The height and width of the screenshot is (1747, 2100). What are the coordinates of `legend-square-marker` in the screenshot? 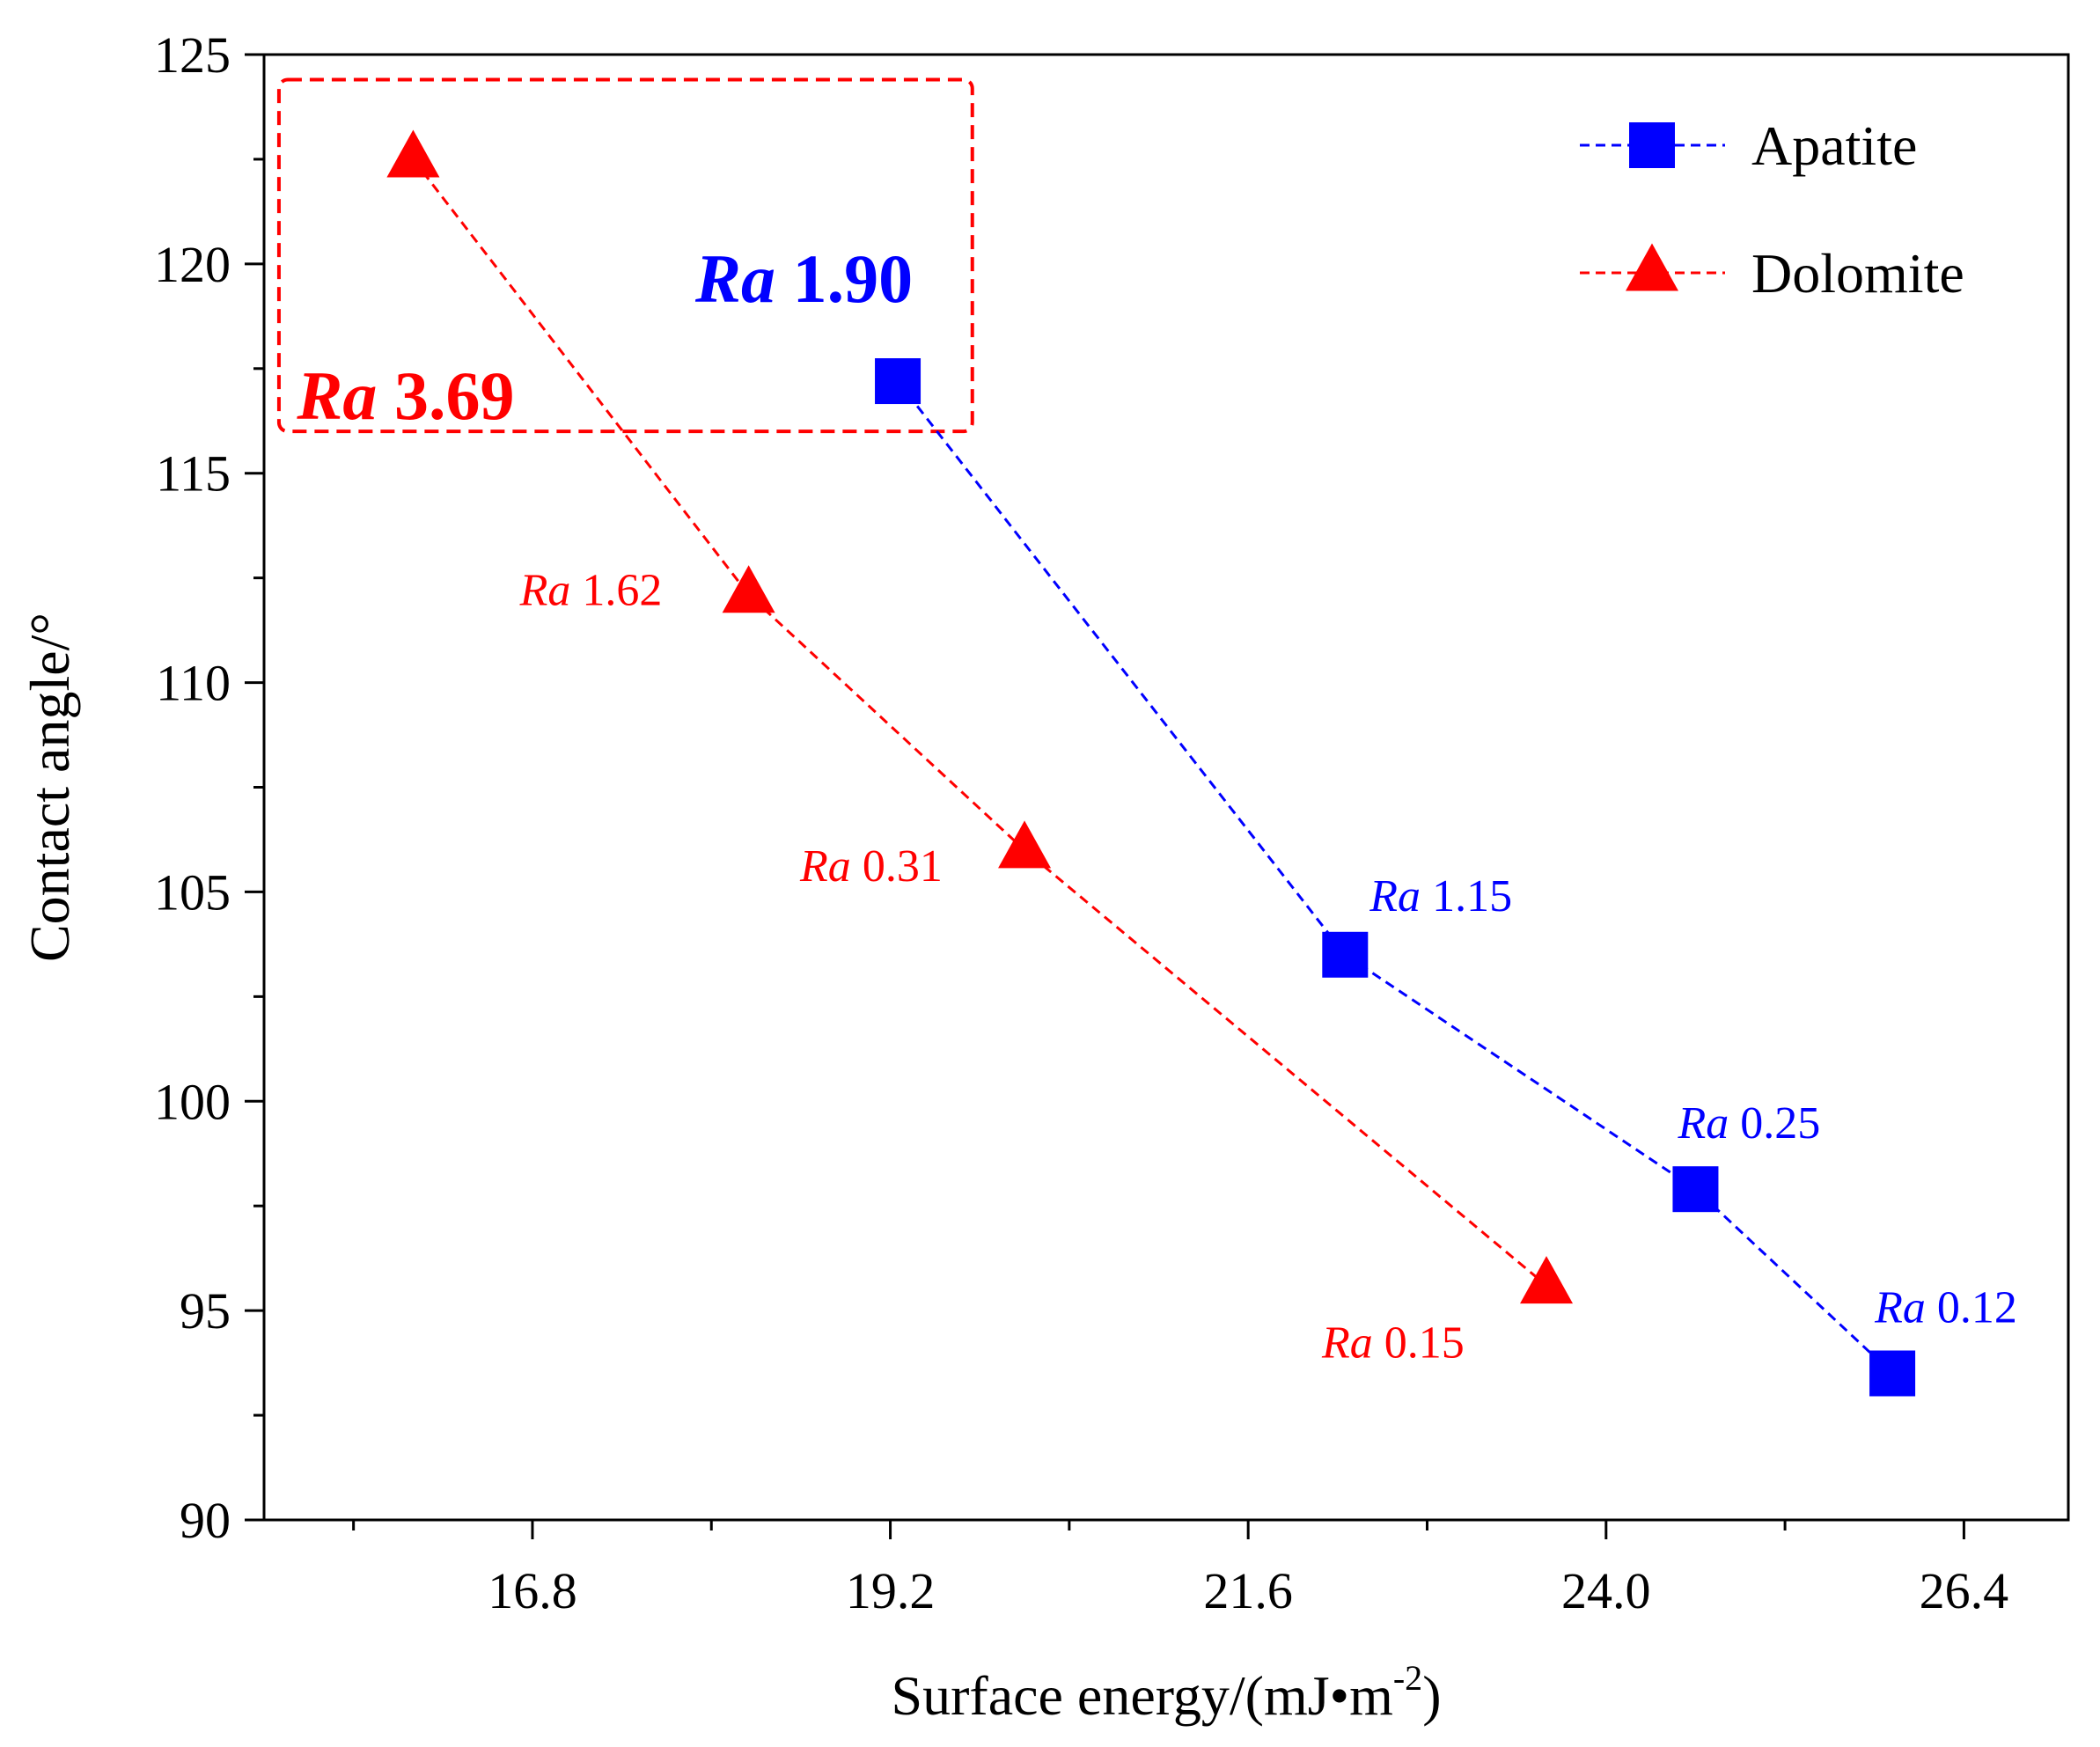 It's located at (1652, 145).